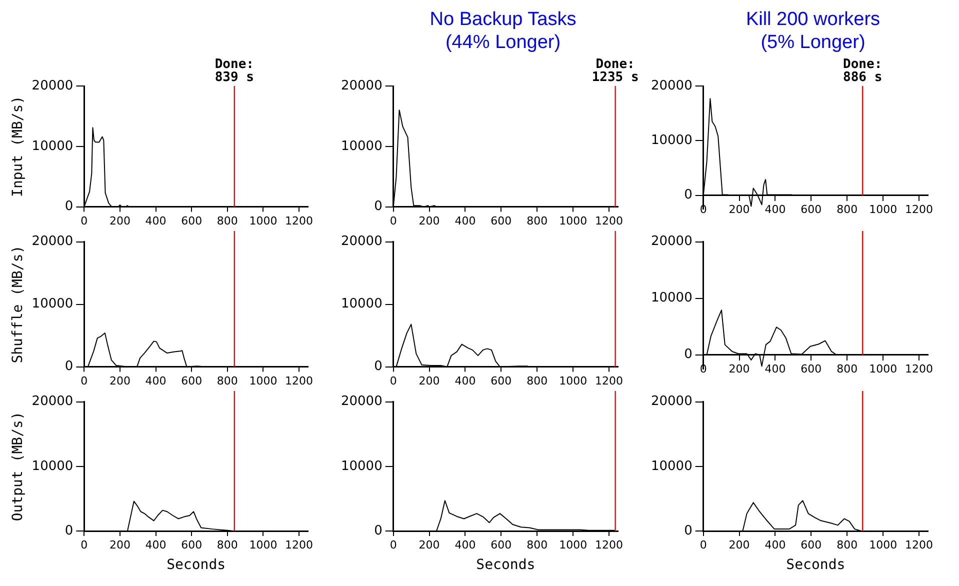 Image resolution: width=959 pixels, height=586 pixels. Describe the element at coordinates (18, 467) in the screenshot. I see `y-axis-title: Output (MB/s)` at that location.